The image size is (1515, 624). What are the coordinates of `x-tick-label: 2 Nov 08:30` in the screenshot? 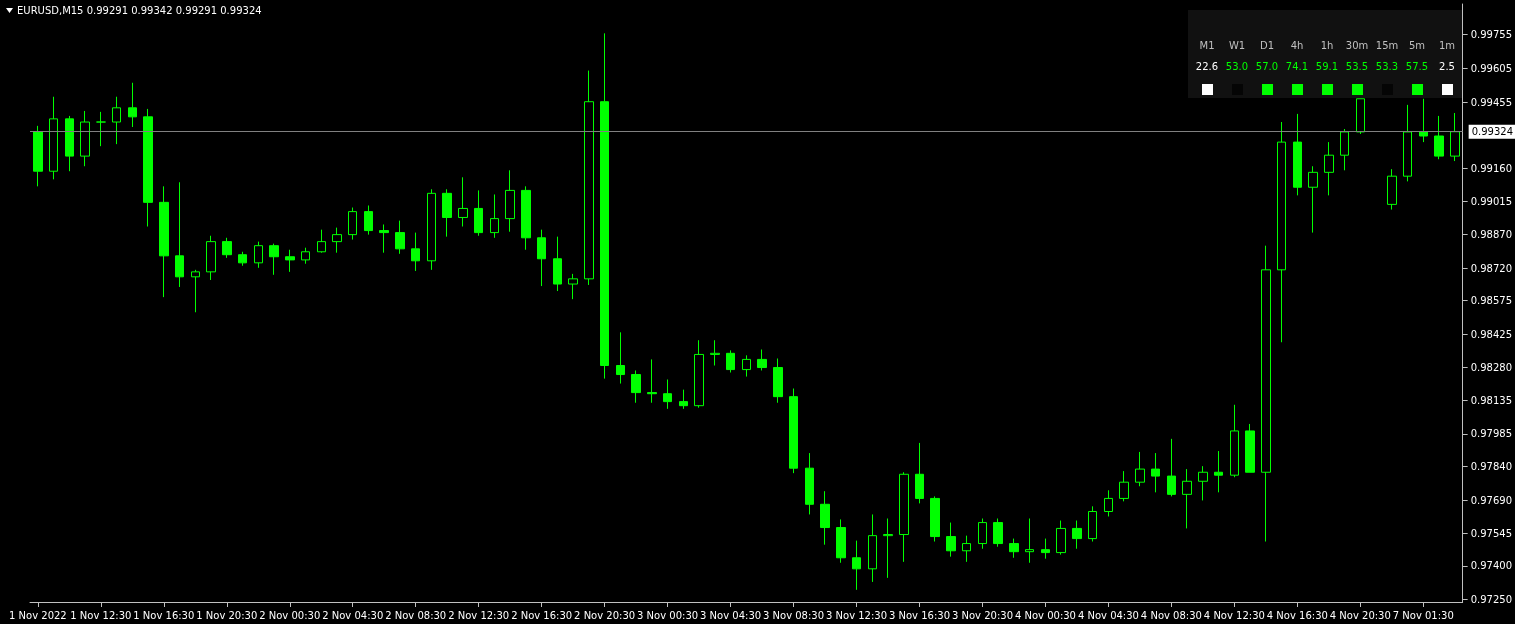 It's located at (416, 615).